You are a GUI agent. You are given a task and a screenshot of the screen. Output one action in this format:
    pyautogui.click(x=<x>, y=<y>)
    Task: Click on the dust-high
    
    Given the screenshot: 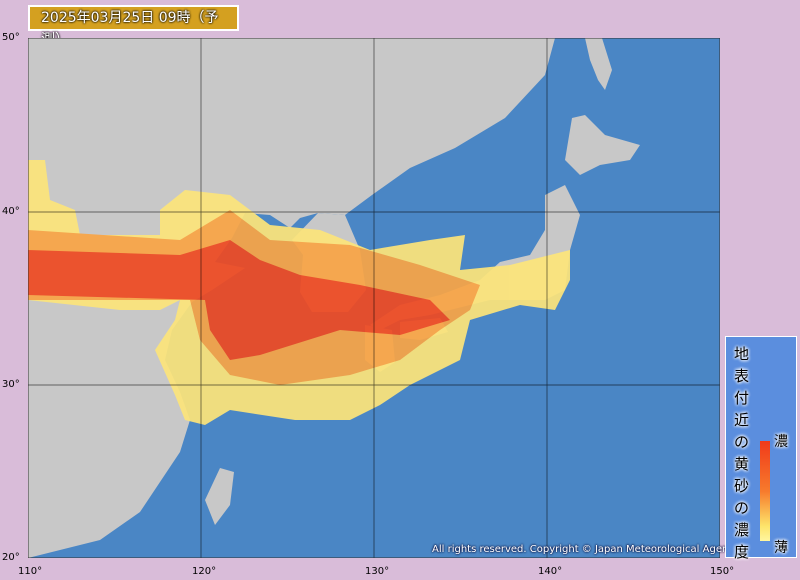 What is the action you would take?
    pyautogui.click(x=239, y=300)
    